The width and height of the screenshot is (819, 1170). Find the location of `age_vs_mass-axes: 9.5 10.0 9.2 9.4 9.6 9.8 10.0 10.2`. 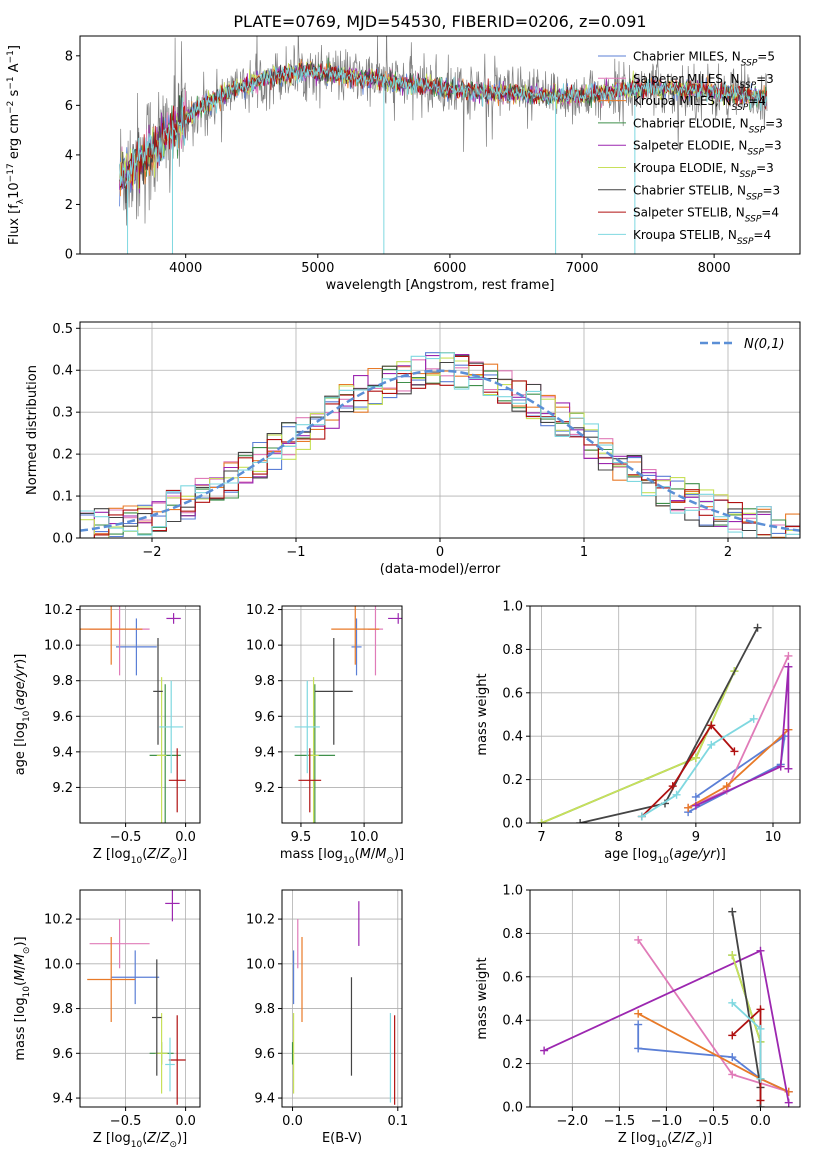

age_vs_mass-axes: 9.5 10.0 9.2 9.4 9.6 9.8 10.0 10.2 is located at coordinates (324, 724).